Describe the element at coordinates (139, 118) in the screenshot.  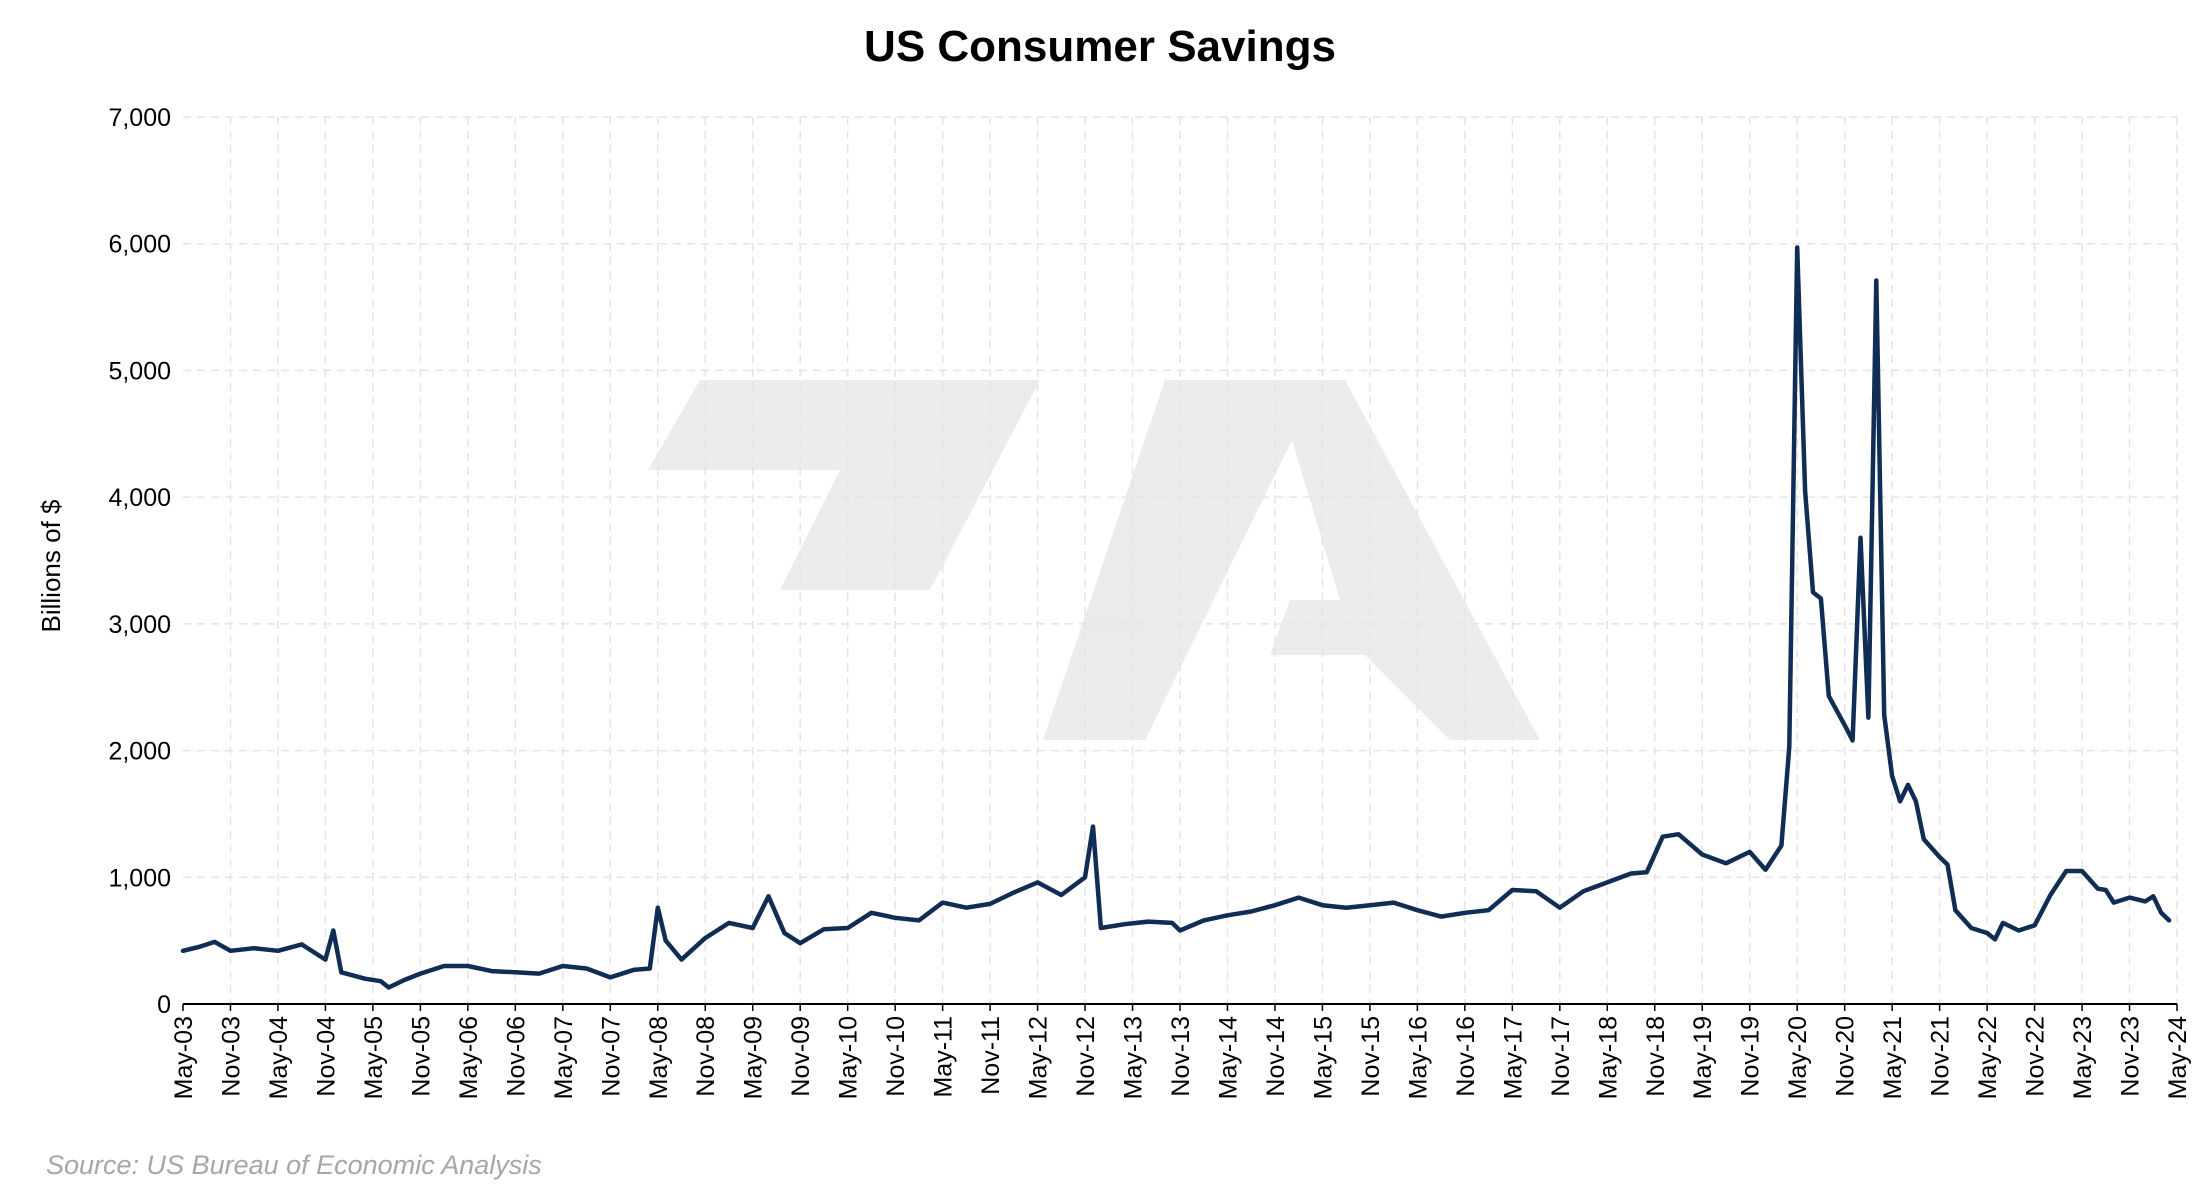
I see `y-tick-label: 7,000` at that location.